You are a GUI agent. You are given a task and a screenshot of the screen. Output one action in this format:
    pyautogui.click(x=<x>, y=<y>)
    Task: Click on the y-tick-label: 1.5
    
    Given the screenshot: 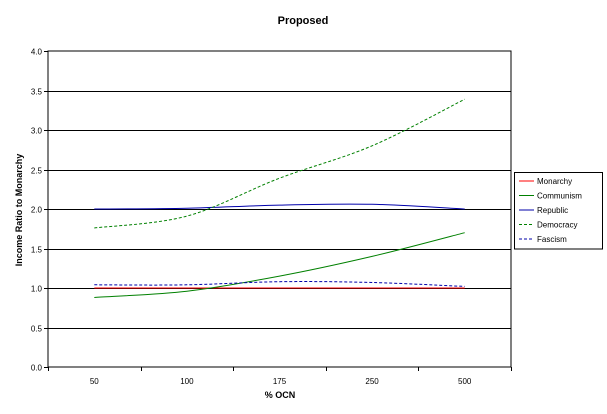 What is the action you would take?
    pyautogui.click(x=37, y=250)
    